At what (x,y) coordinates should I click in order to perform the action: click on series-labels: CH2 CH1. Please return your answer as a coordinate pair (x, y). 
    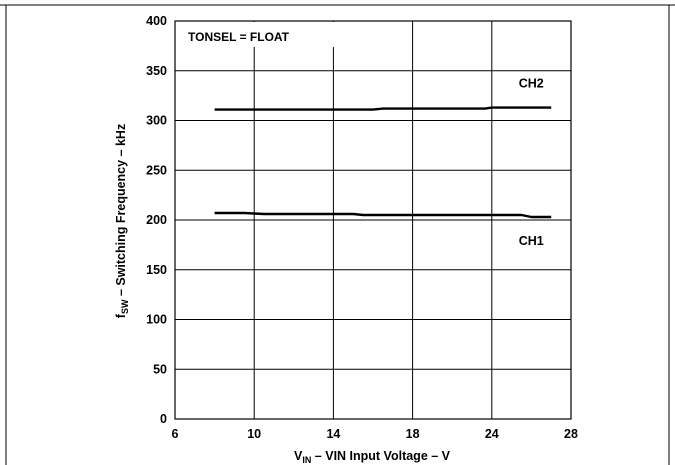
    Looking at the image, I should click on (531, 162).